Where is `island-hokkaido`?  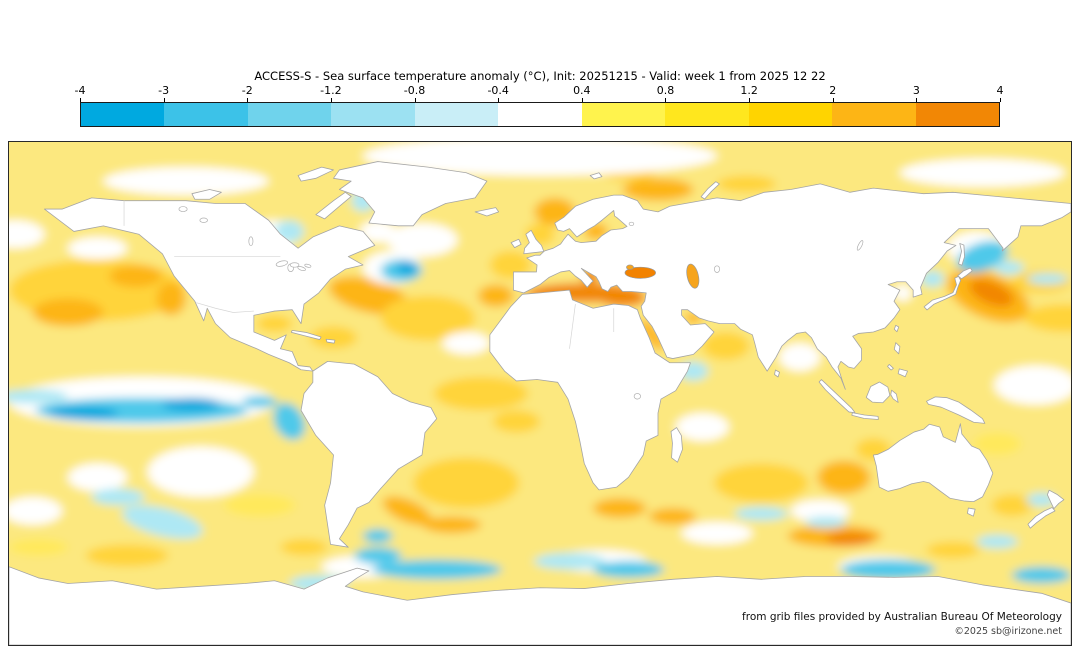
island-hokkaido is located at coordinates (965, 273).